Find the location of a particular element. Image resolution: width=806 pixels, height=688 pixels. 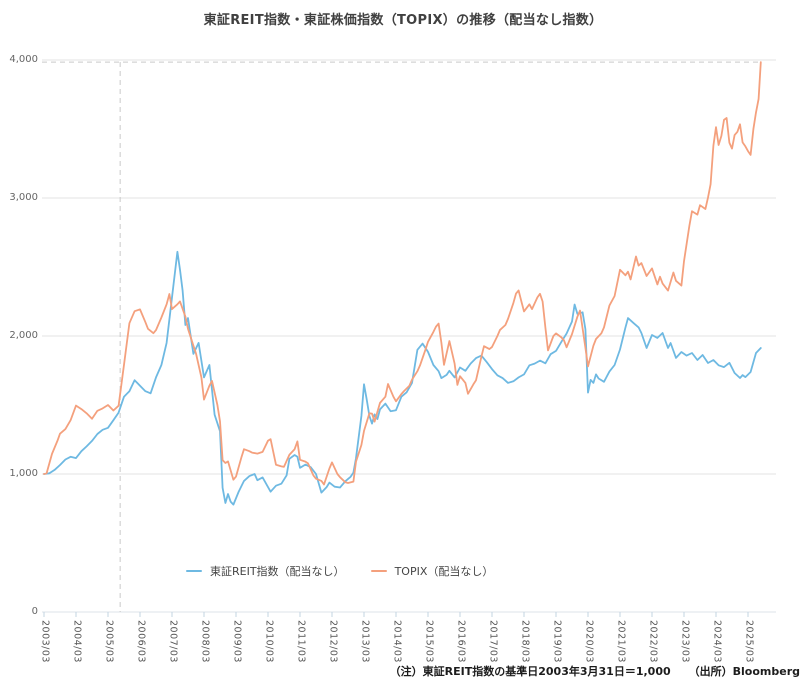

x-tick-label: 2005/03 is located at coordinates (109, 641).